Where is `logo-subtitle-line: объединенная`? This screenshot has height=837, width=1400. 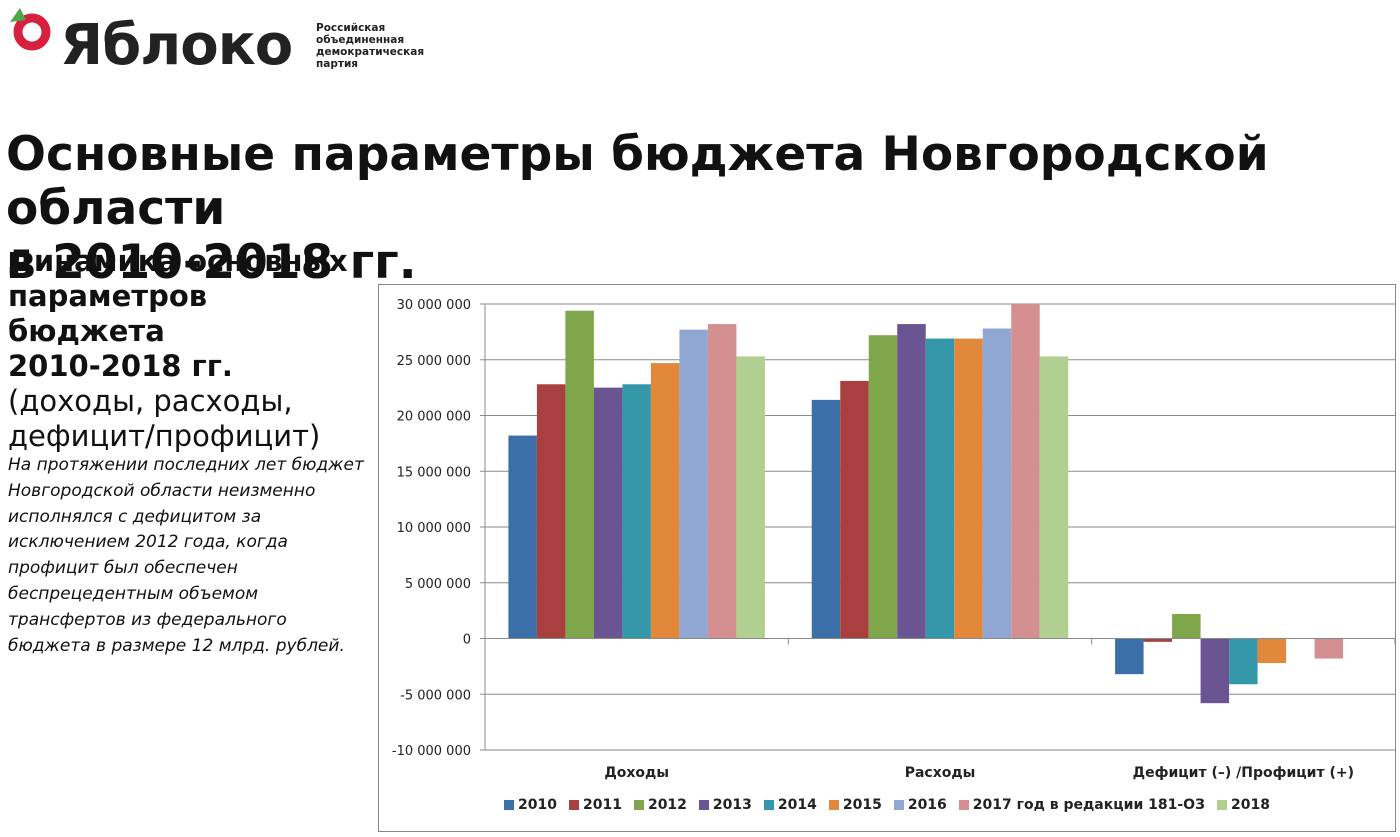 logo-subtitle-line: объединенная is located at coordinates (360, 40).